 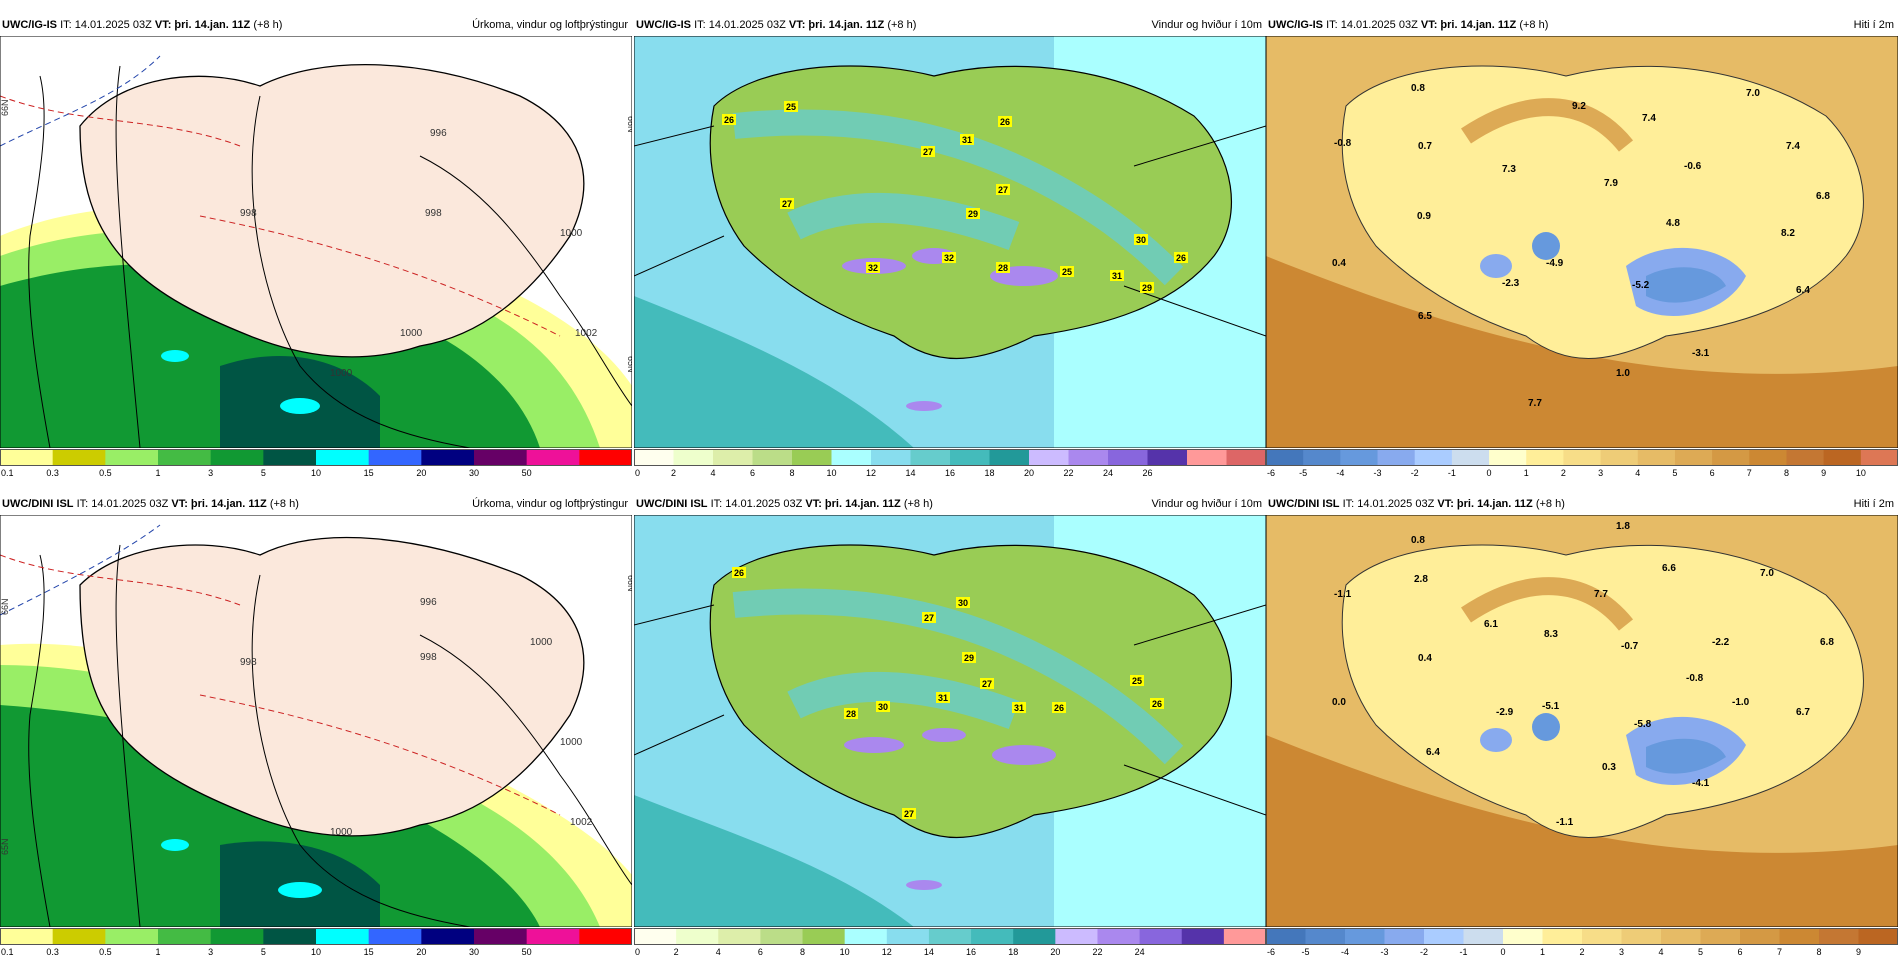 What do you see at coordinates (1669, 568) in the screenshot?
I see `temp-value: 6.6` at bounding box center [1669, 568].